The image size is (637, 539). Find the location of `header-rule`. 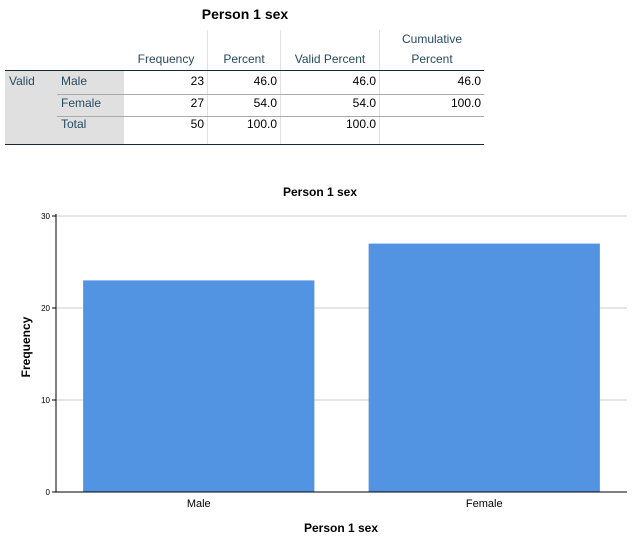

header-rule is located at coordinates (244, 70).